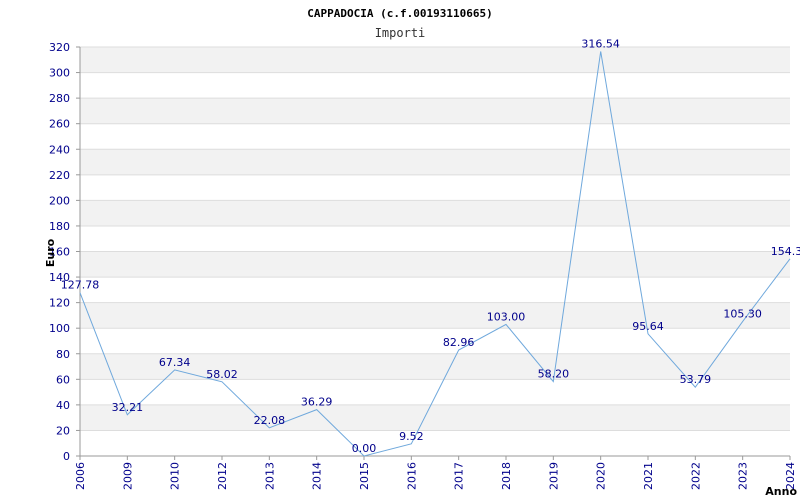  Describe the element at coordinates (400, 33) in the screenshot. I see `chart-subtitle: Importi` at that location.